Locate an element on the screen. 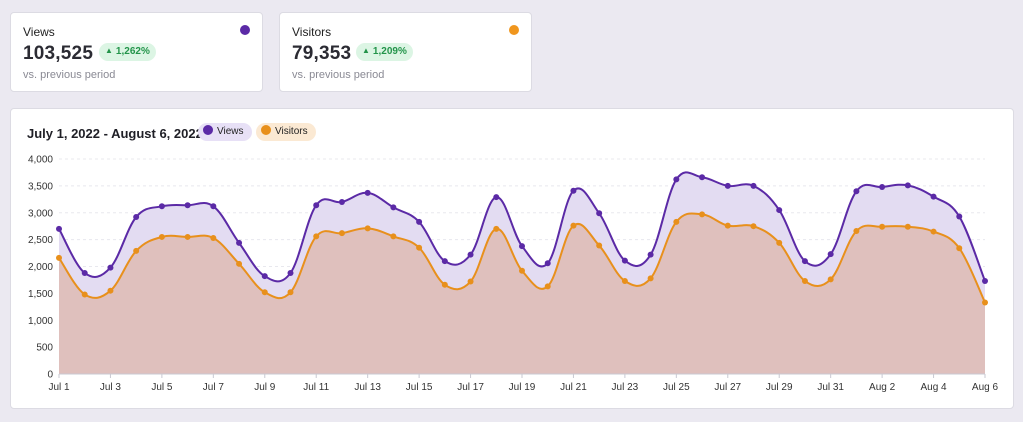 This screenshot has width=1023, height=422. x-tick-label: Jul 25 is located at coordinates (676, 387).